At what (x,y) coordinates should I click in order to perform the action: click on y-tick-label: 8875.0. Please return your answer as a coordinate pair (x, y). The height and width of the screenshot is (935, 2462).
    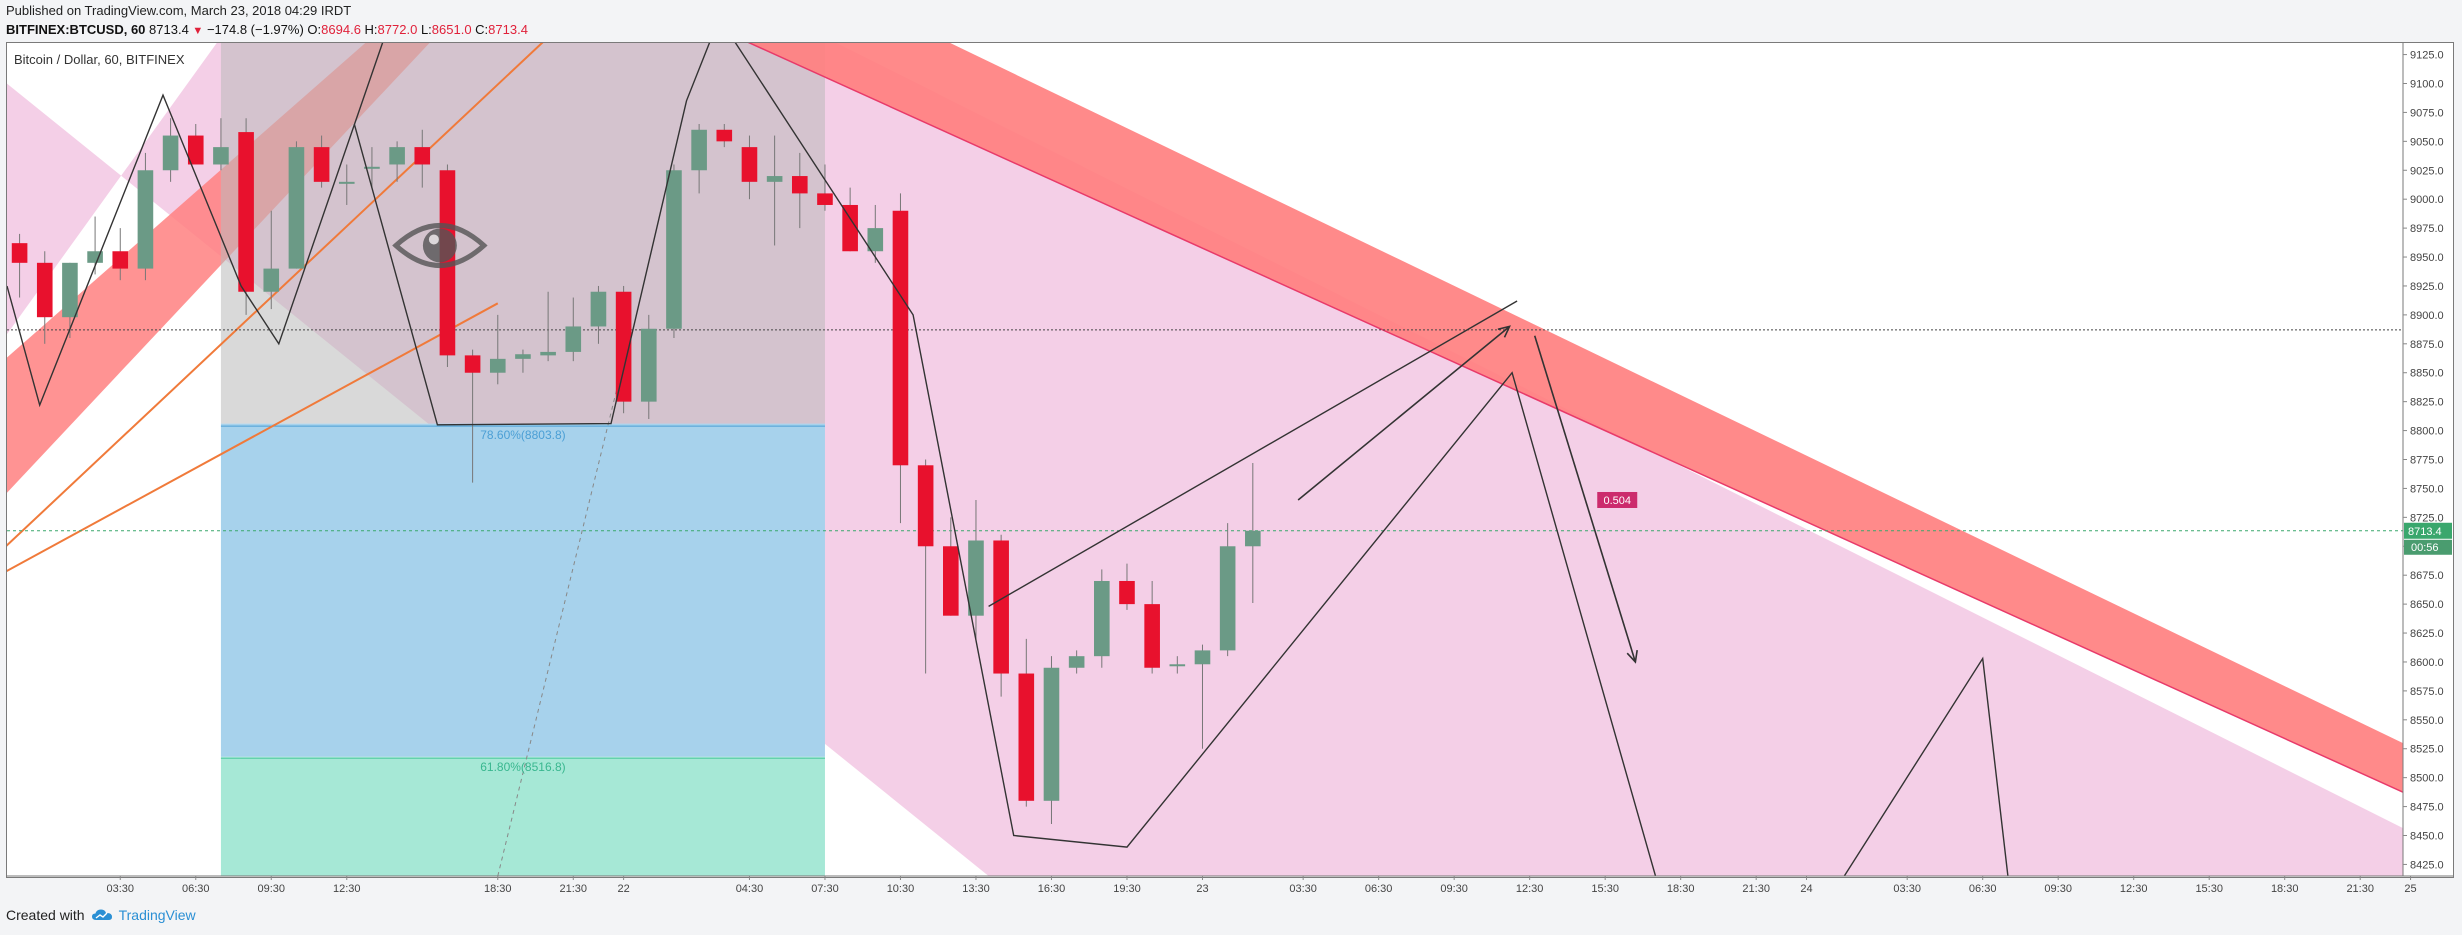
    Looking at the image, I should click on (2427, 345).